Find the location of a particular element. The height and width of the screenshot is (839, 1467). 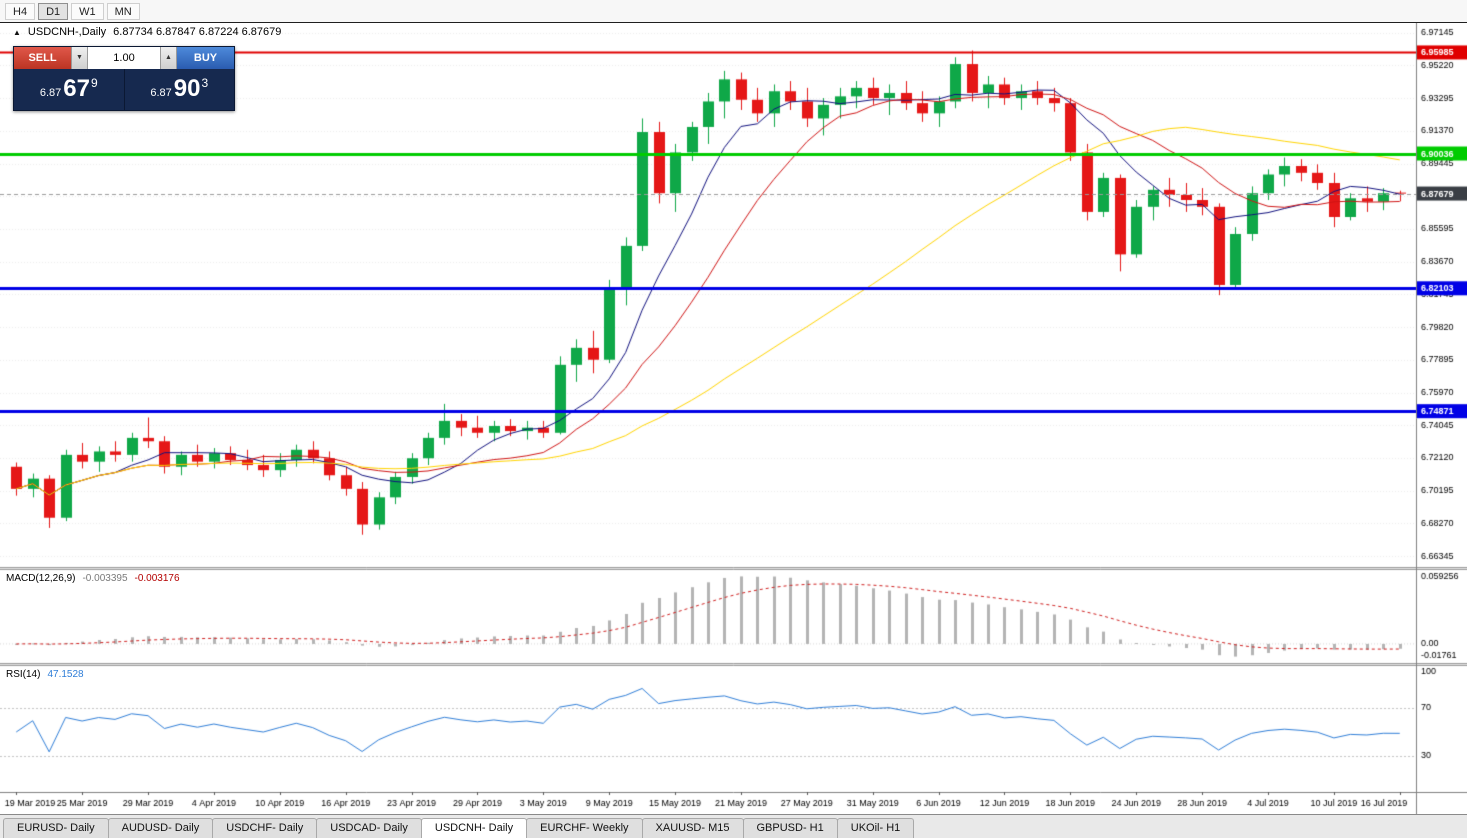

rsi-name: RSI(14) is located at coordinates (23, 674).